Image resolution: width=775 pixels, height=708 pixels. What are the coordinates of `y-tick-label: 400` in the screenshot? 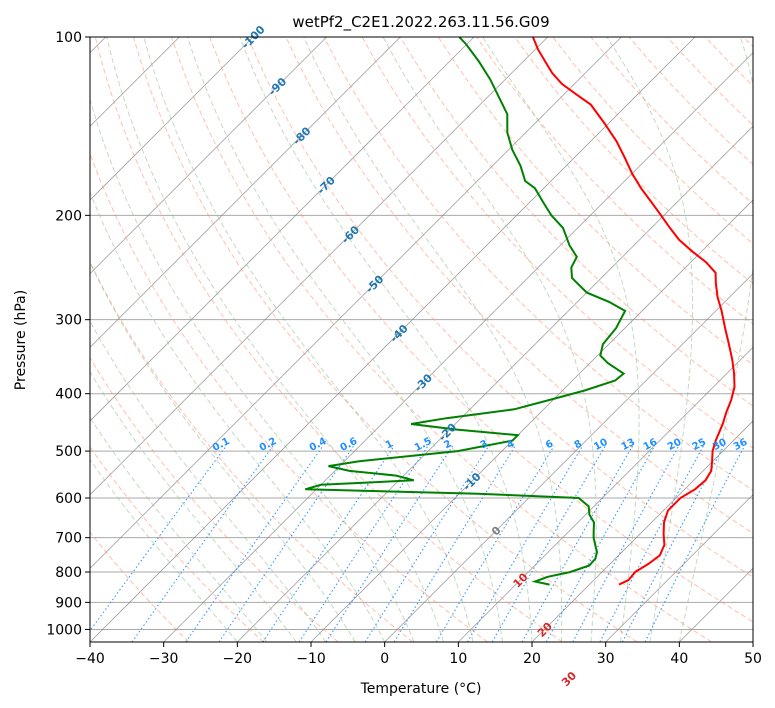 It's located at (68, 395).